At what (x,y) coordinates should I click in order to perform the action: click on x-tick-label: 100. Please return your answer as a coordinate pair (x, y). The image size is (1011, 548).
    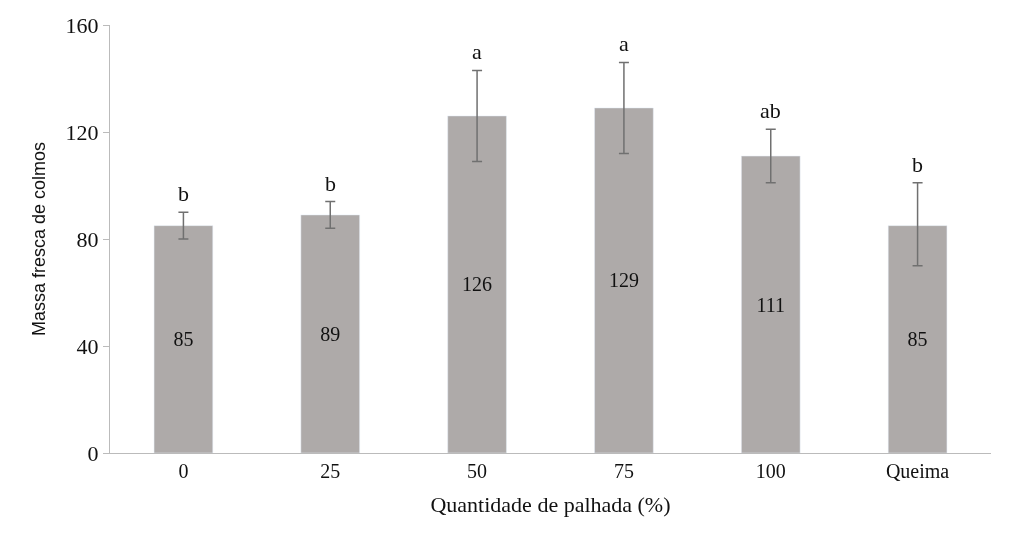
    Looking at the image, I should click on (770, 471).